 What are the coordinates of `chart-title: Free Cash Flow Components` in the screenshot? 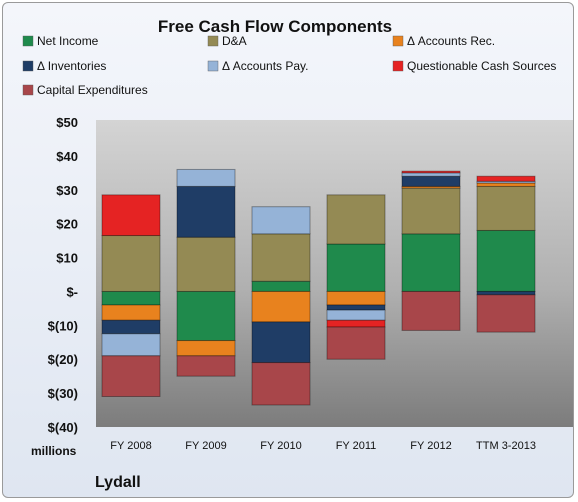 It's located at (275, 26).